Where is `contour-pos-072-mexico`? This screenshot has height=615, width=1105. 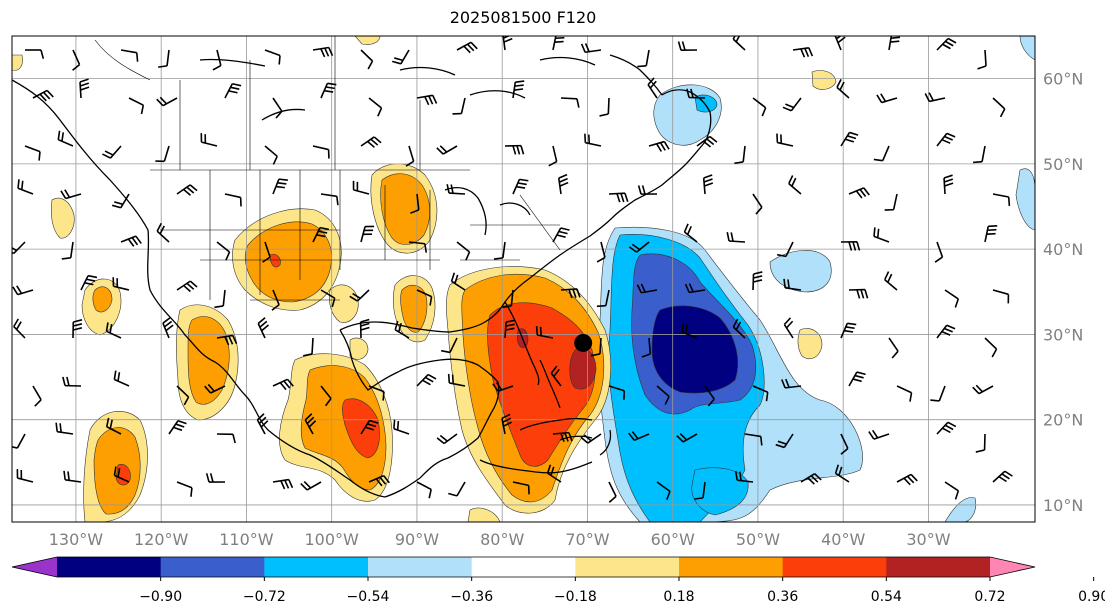
contour-pos-072-mexico is located at coordinates (361, 428).